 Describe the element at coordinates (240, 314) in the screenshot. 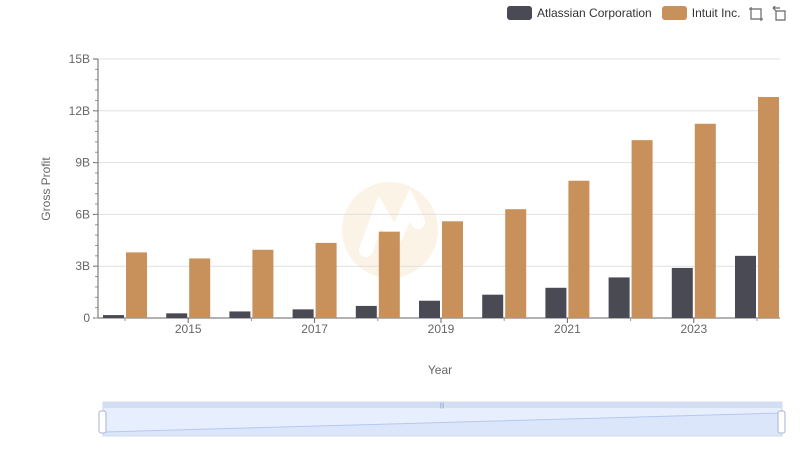

I see `bar-atlassian-2016` at that location.